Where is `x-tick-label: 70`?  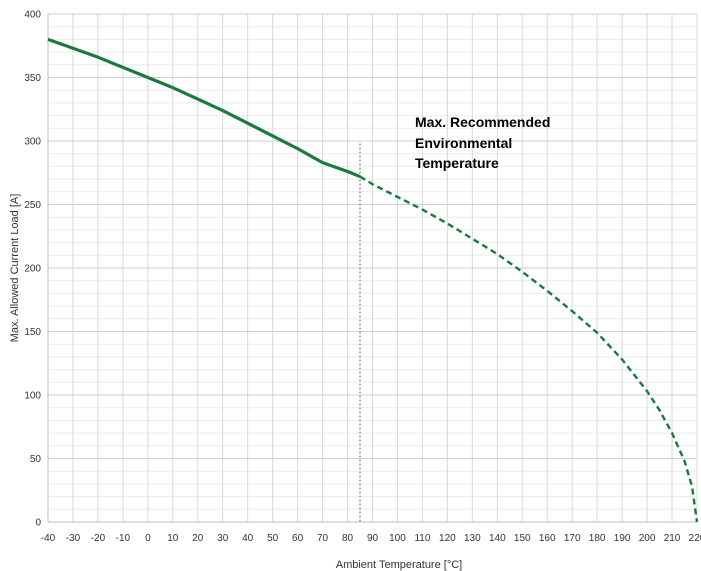
x-tick-label: 70 is located at coordinates (323, 538).